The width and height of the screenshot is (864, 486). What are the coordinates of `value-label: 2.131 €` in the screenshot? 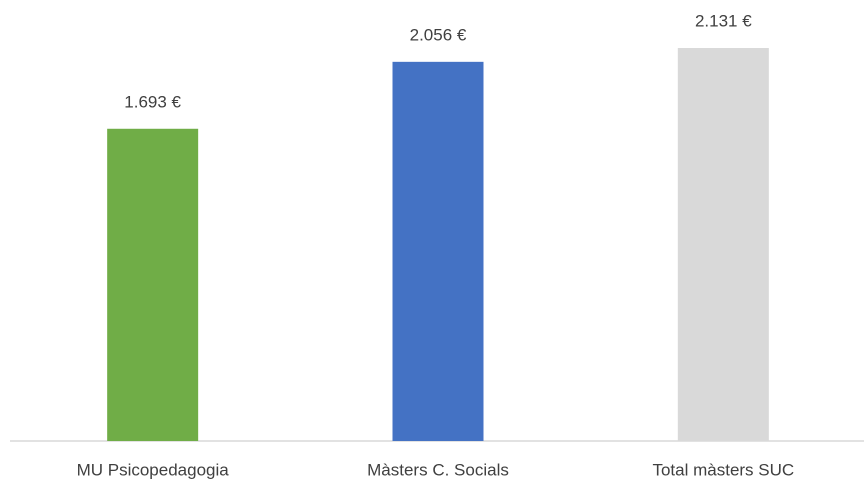 It's located at (723, 20).